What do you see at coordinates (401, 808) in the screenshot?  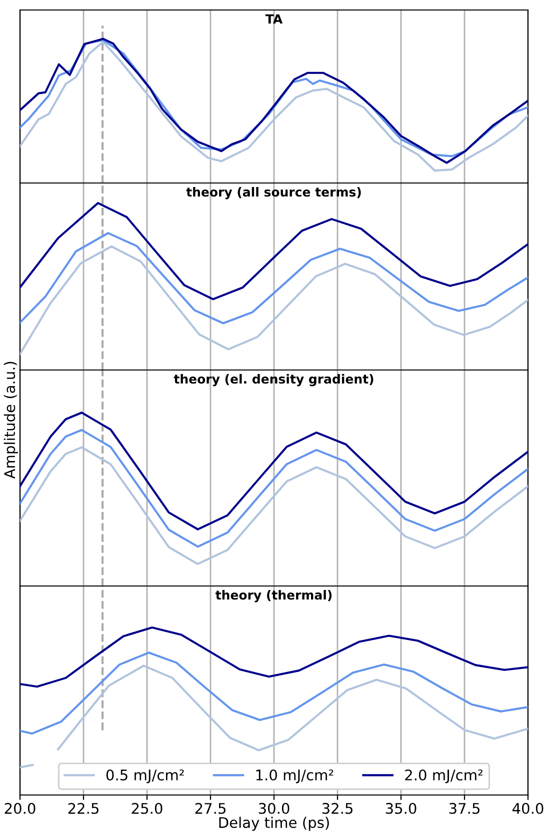 I see `x-tick-label: 35.0` at bounding box center [401, 808].